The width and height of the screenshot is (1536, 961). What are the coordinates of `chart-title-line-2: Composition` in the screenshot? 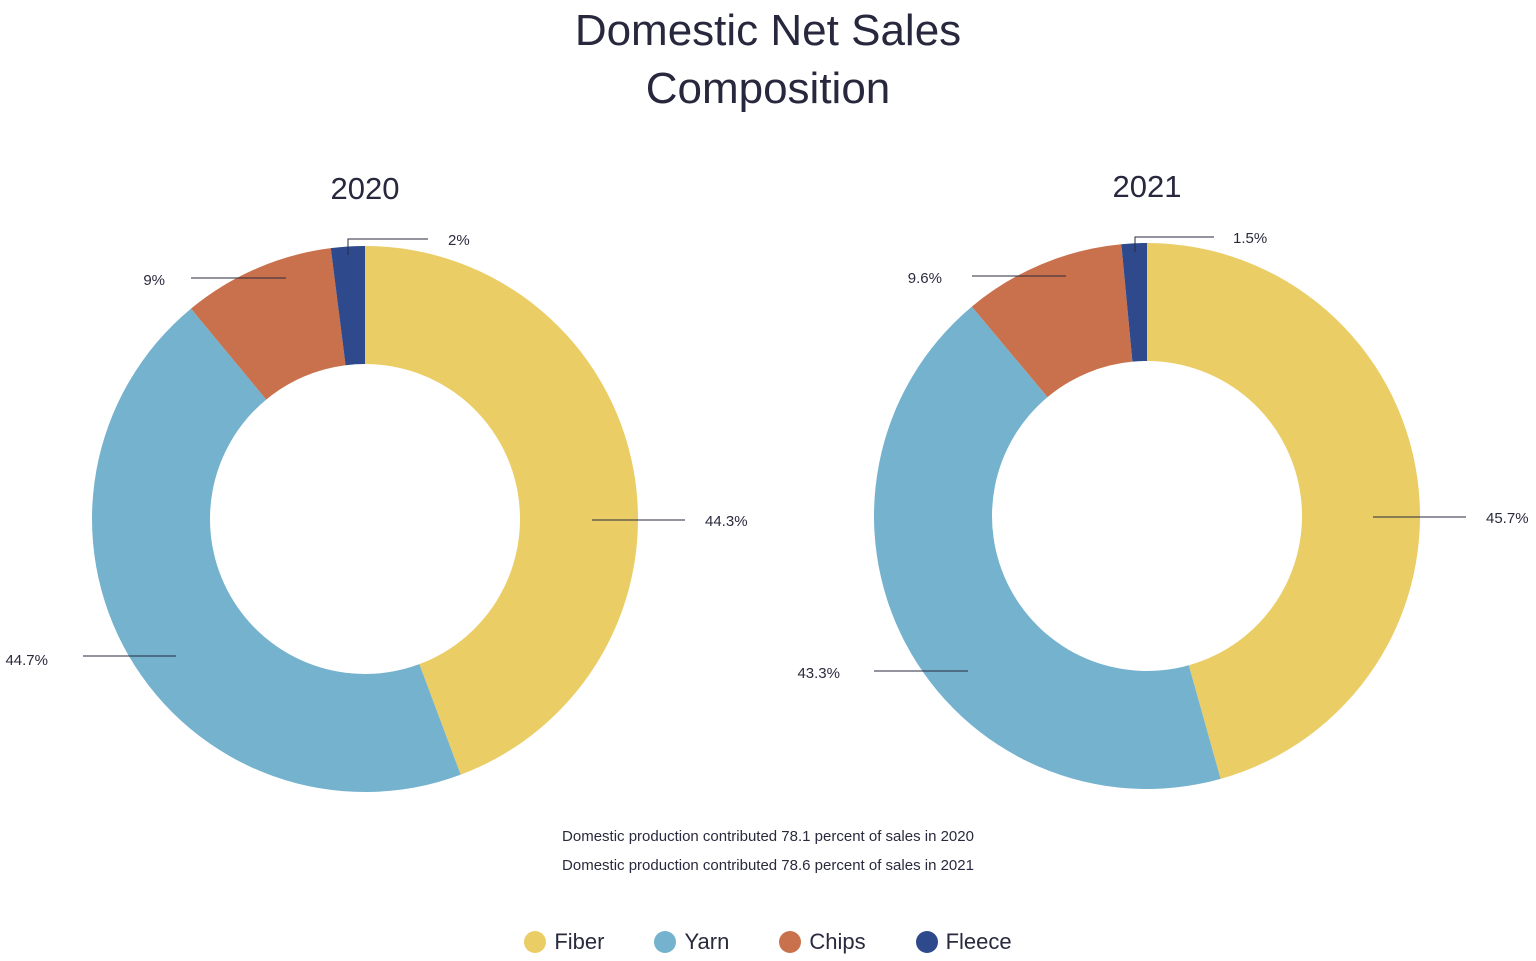 It's located at (768, 88).